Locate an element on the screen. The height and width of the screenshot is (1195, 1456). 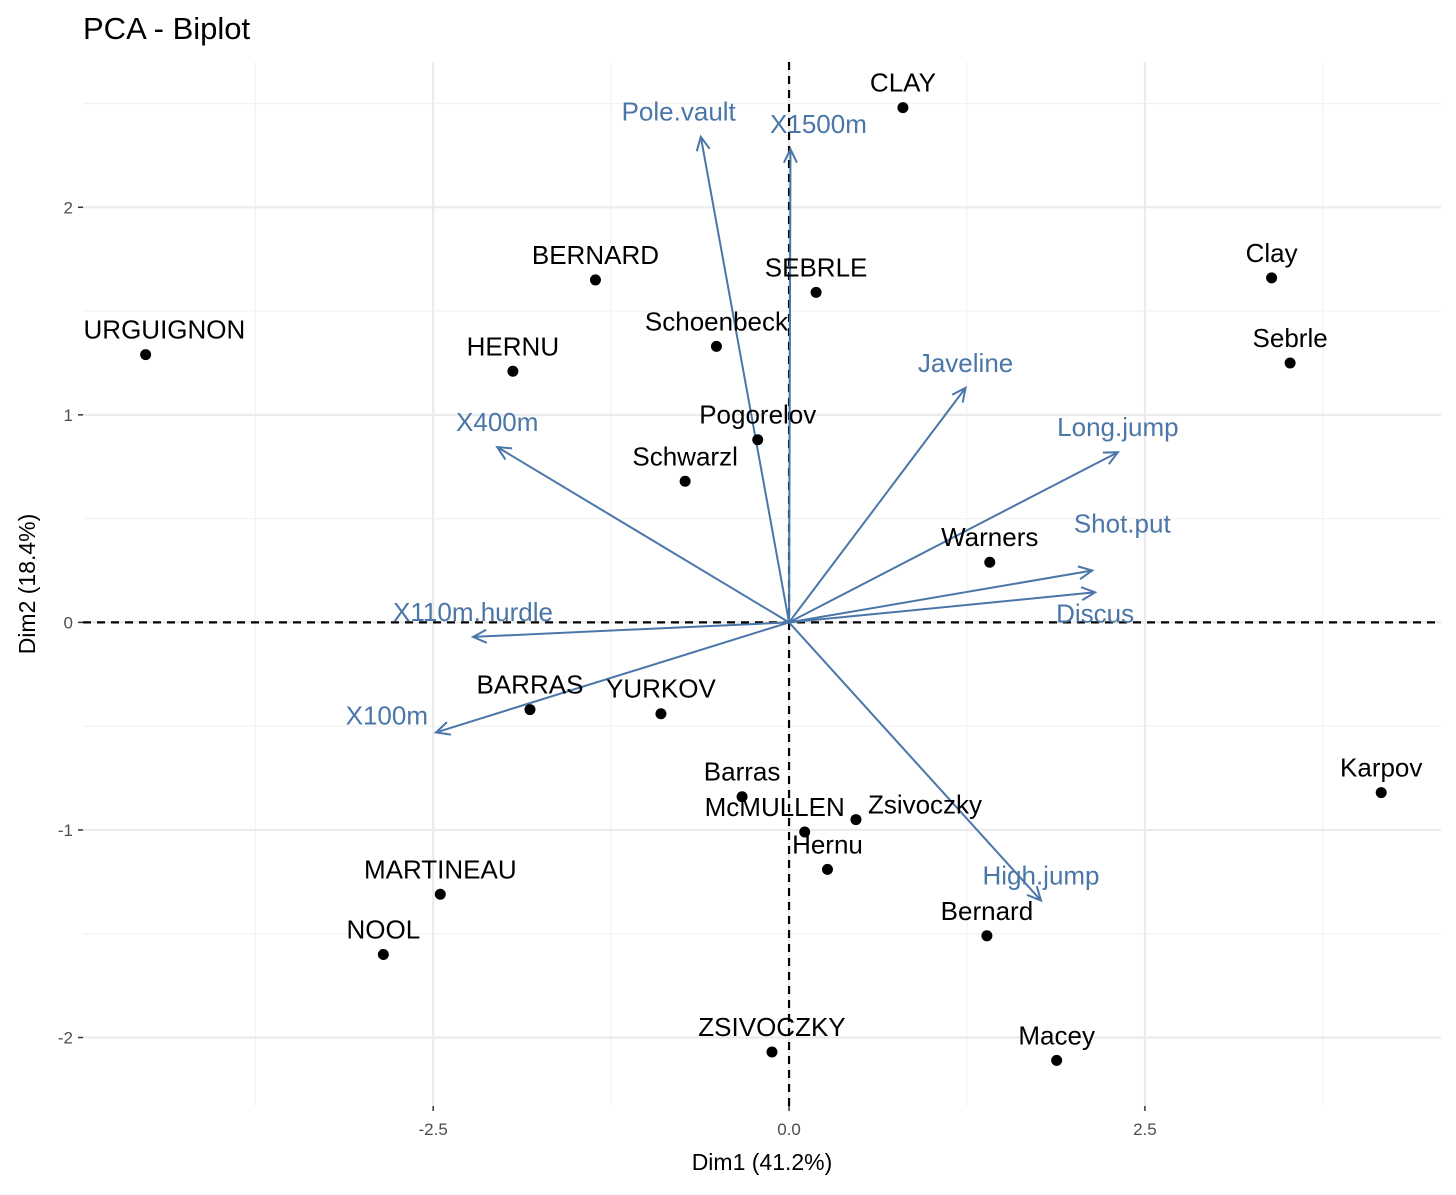
individual-label: Schwarzl is located at coordinates (684, 456).